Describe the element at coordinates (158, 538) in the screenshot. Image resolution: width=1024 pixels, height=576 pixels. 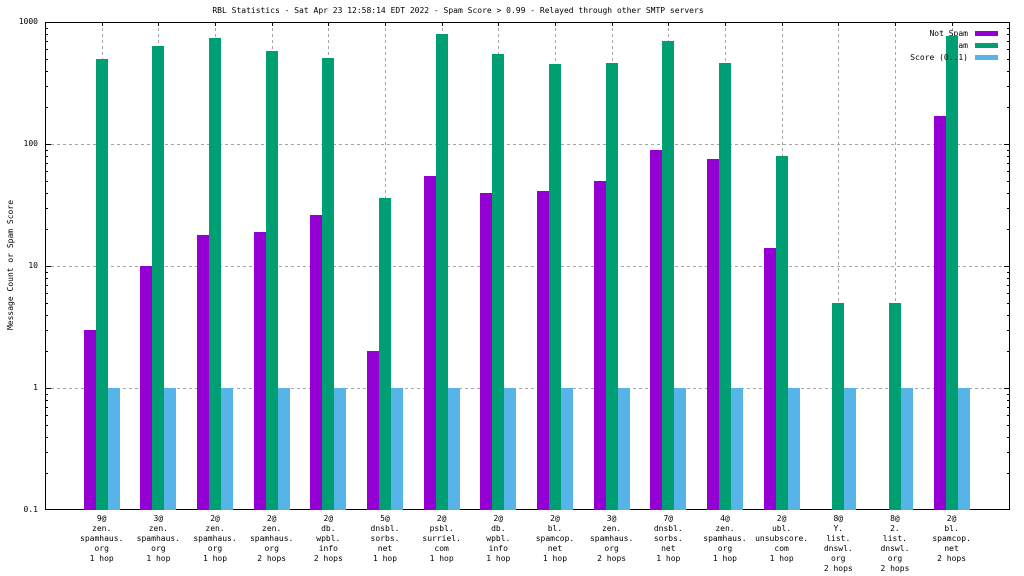
I see `x-category-label: 3@ zen. spamhaus. org 1 hop` at that location.